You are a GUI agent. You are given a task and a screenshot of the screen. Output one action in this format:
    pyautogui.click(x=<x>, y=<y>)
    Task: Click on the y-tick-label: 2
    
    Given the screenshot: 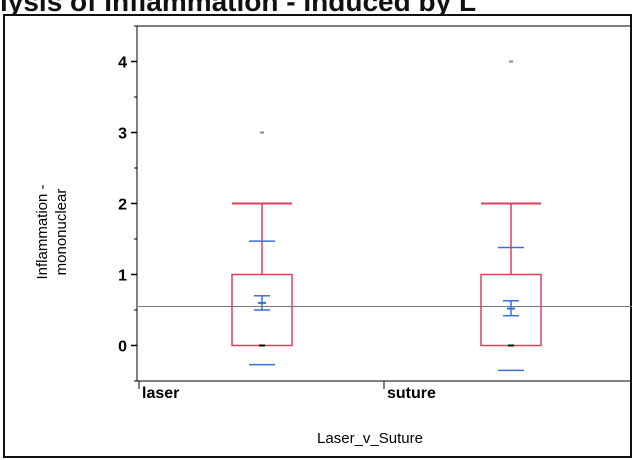 What is the action you would take?
    pyautogui.click(x=122, y=205)
    